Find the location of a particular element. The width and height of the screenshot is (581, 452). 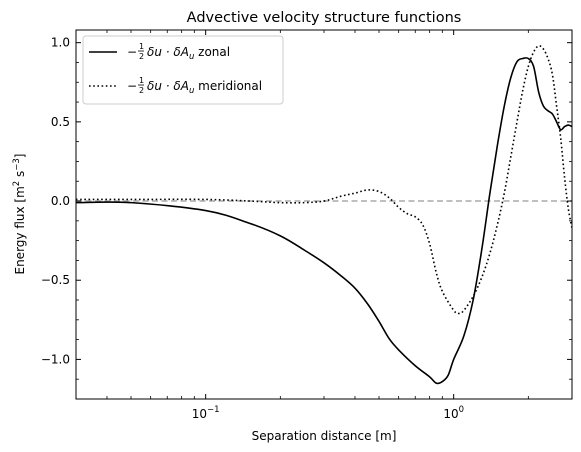

chart-title: Advective velocity structure functions is located at coordinates (324, 18).